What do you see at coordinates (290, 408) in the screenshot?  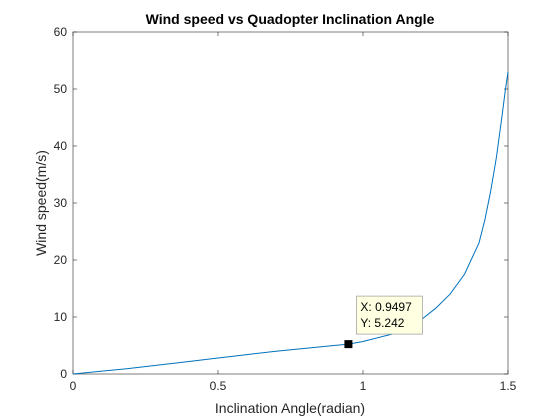 I see `x-axis-label: Inclination Angle(radian)` at bounding box center [290, 408].